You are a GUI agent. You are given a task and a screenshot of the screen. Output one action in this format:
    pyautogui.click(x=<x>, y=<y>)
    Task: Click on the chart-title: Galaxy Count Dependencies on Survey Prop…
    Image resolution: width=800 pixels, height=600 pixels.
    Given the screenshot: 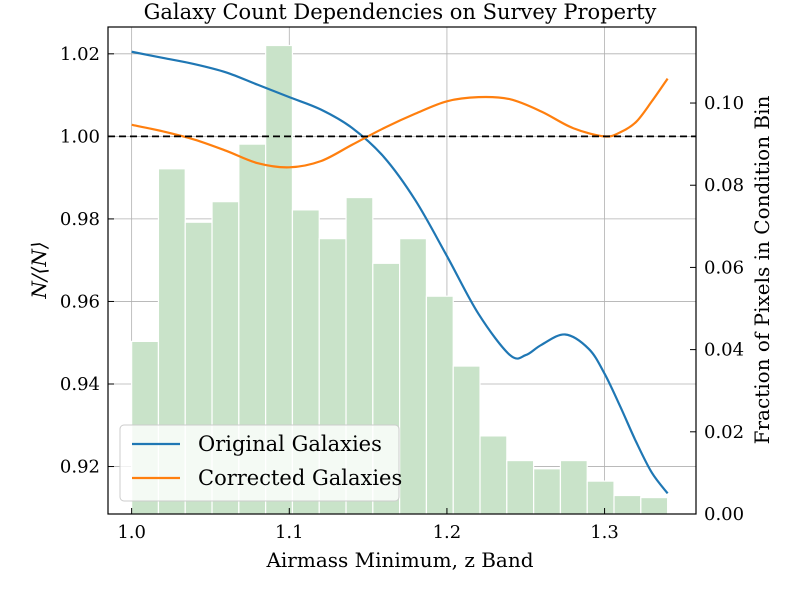 What is the action you would take?
    pyautogui.click(x=400, y=12)
    